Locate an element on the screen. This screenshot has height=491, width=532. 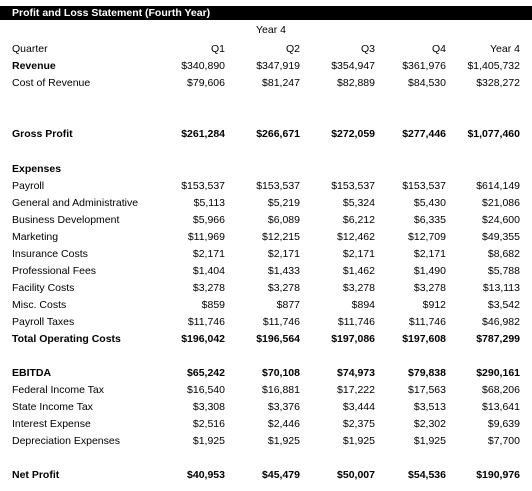
cell-q1: $5,113 is located at coordinates (209, 203).